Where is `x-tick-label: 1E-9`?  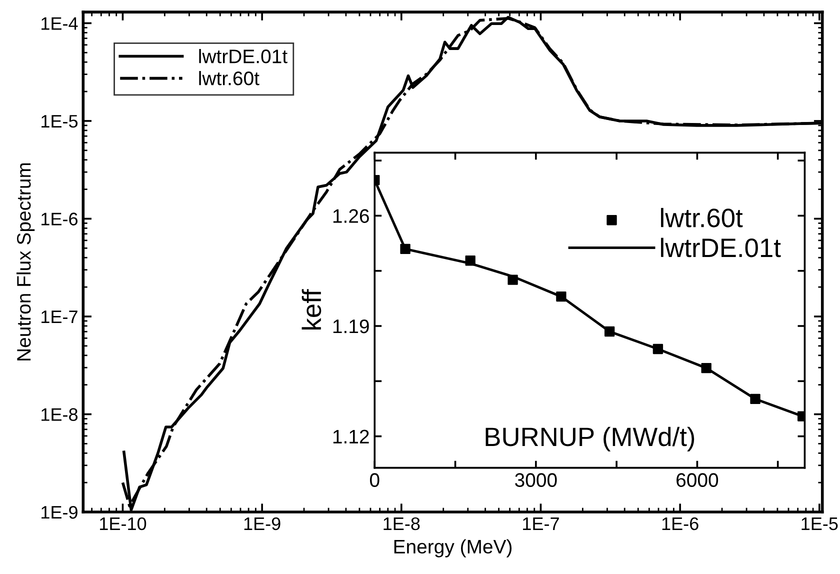
x-tick-label: 1E-9 is located at coordinates (262, 523).